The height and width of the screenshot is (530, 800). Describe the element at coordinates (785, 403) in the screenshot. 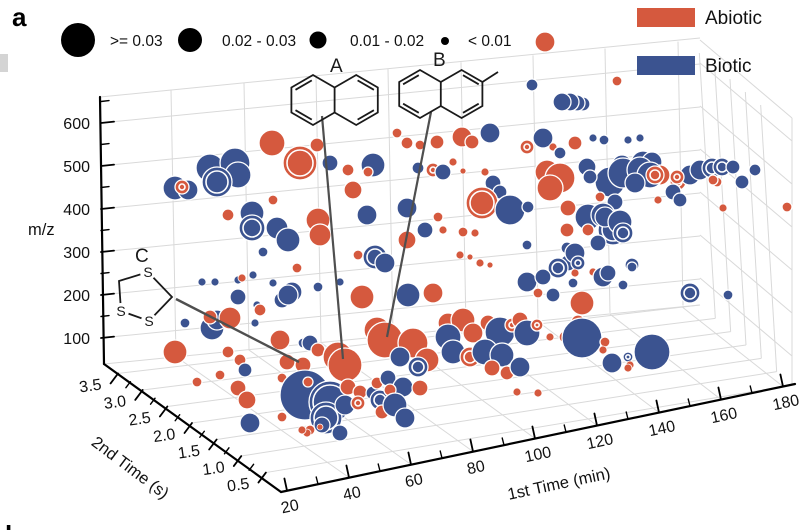

I see `x-tick-label: 180` at that location.